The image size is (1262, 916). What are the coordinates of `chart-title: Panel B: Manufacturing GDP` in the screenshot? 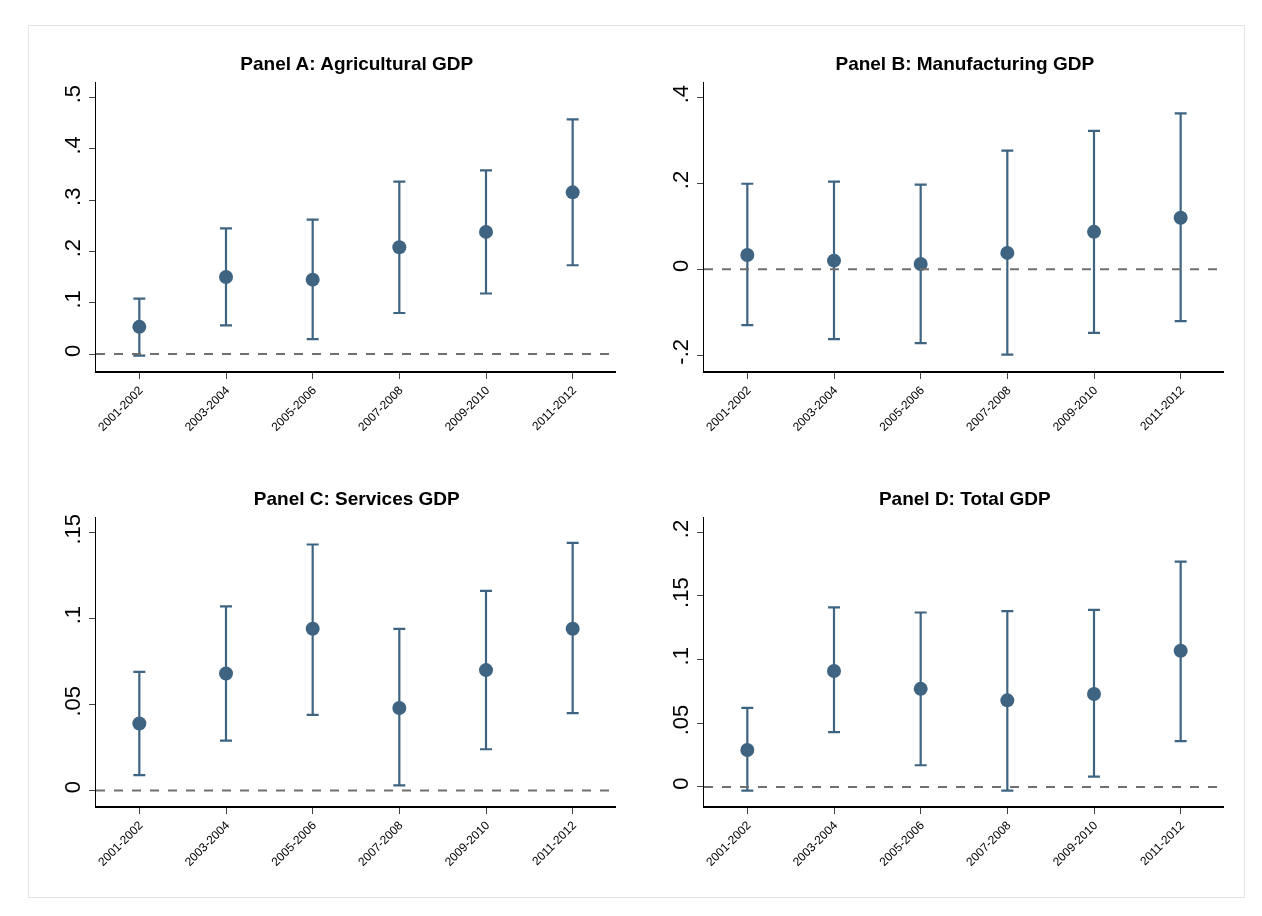 It's located at (965, 63).